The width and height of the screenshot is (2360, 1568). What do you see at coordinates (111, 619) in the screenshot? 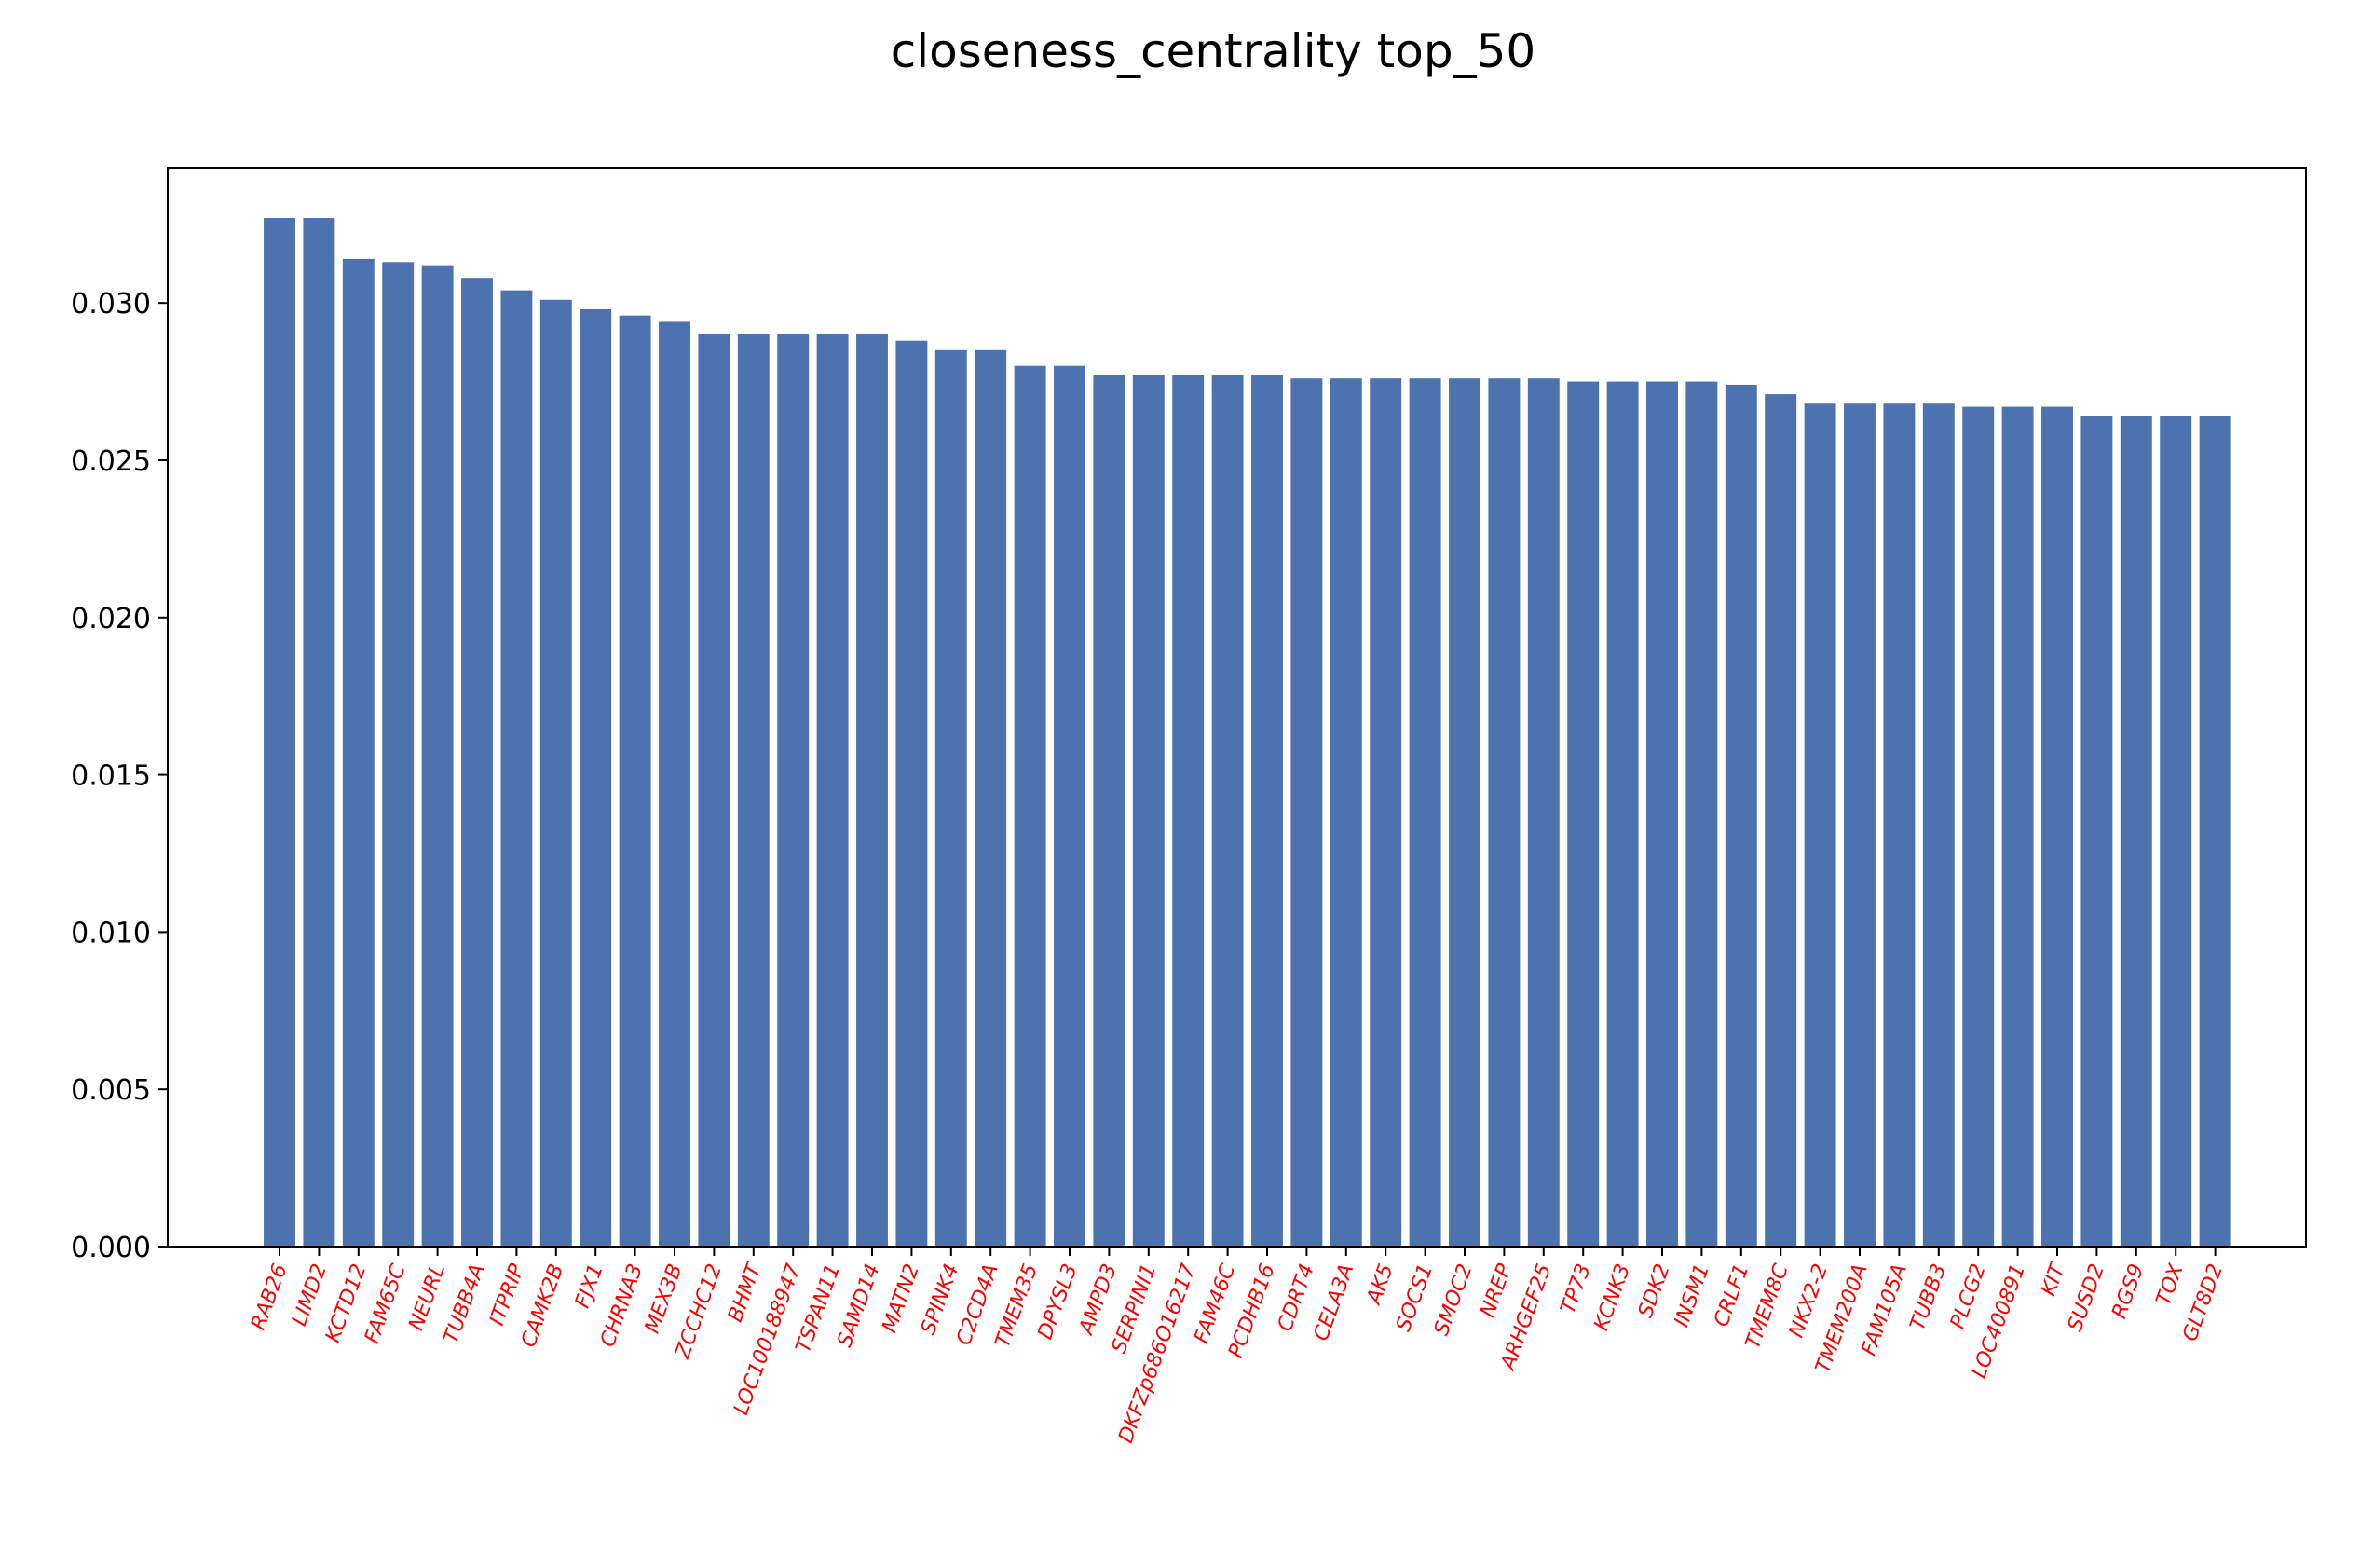
I see `y-tick-label: 0.020` at bounding box center [111, 619].